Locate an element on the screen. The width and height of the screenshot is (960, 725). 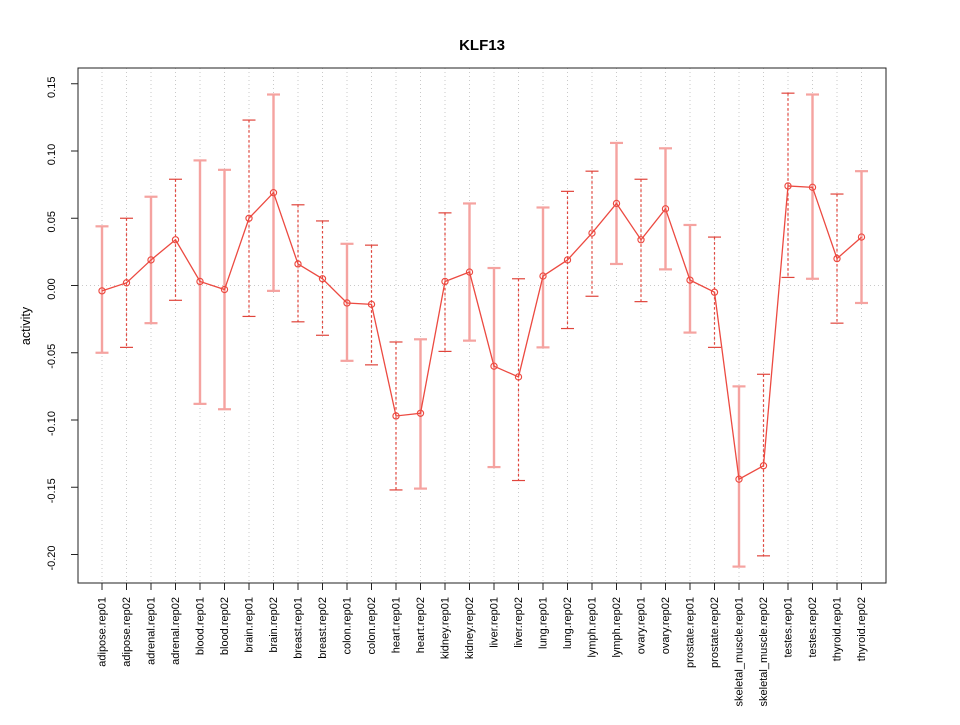
x-tick-label: heart.rep01 is located at coordinates (397, 625).